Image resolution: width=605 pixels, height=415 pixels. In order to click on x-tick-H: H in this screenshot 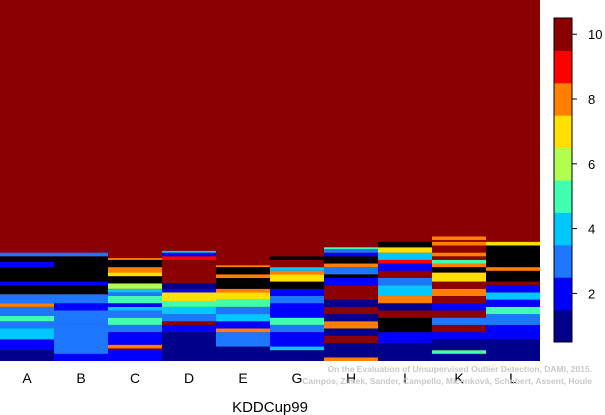, I will do `click(351, 378)`.